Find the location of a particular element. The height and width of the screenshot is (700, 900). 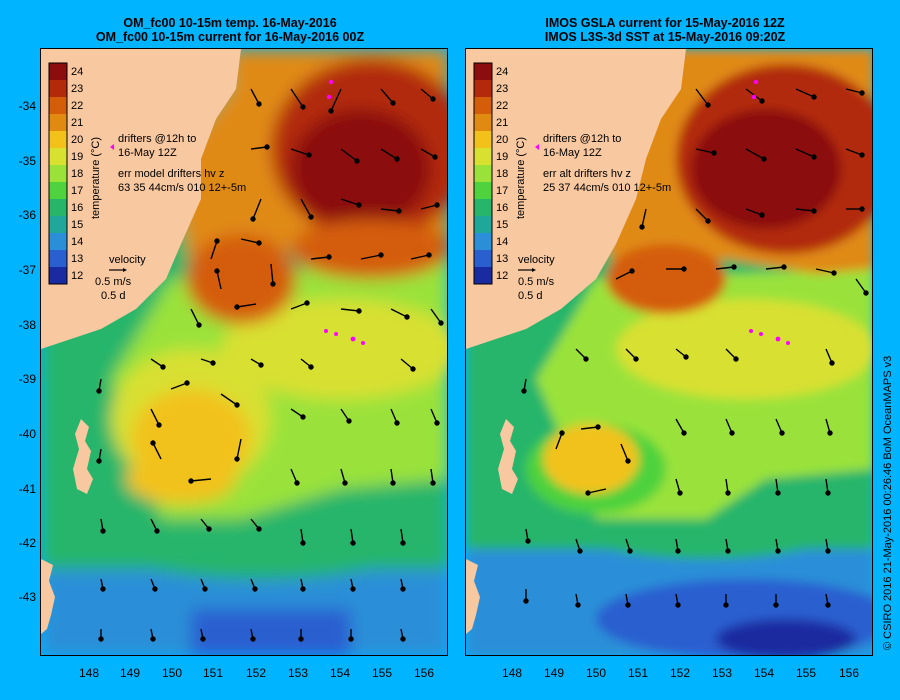

lat-tick-label: -41 is located at coordinates (27, 489).